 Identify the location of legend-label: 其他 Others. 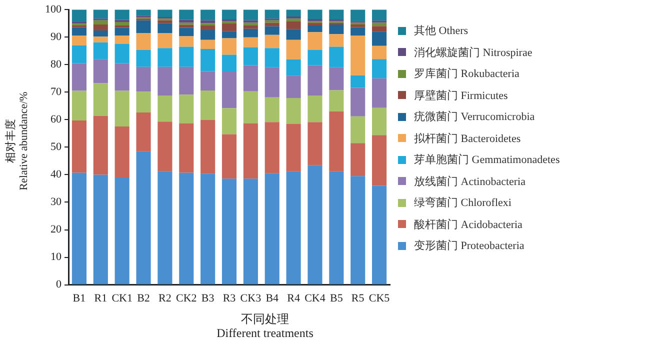
(441, 31).